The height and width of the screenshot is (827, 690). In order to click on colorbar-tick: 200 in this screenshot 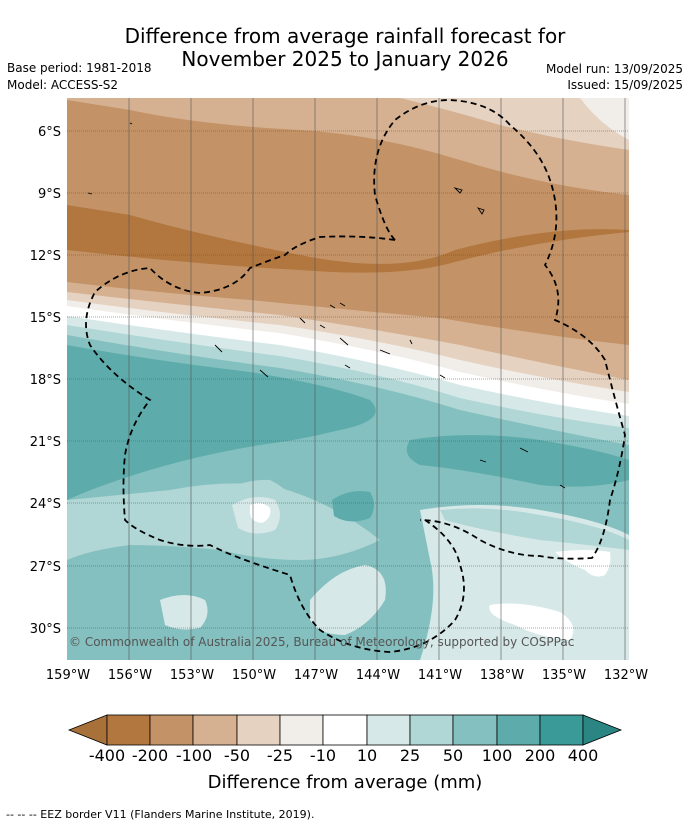, I will do `click(540, 755)`.